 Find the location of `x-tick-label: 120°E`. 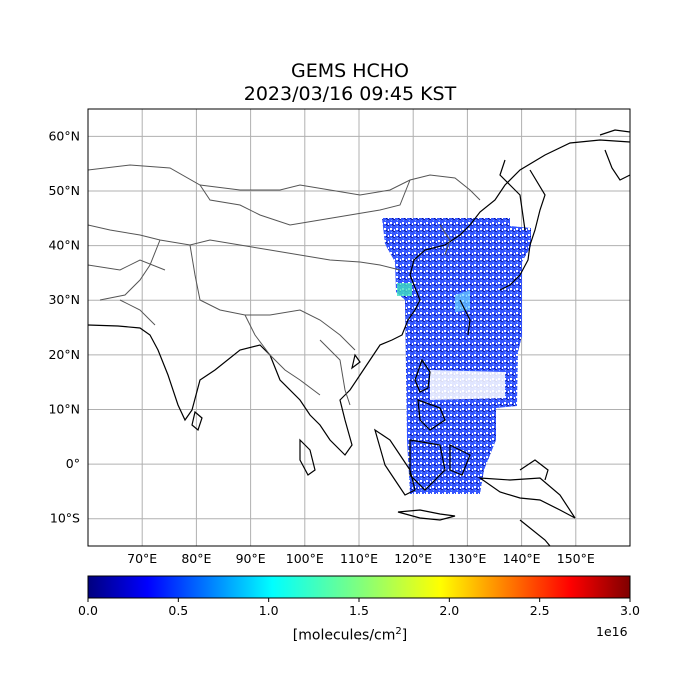

x-tick-label: 120°E is located at coordinates (413, 558).